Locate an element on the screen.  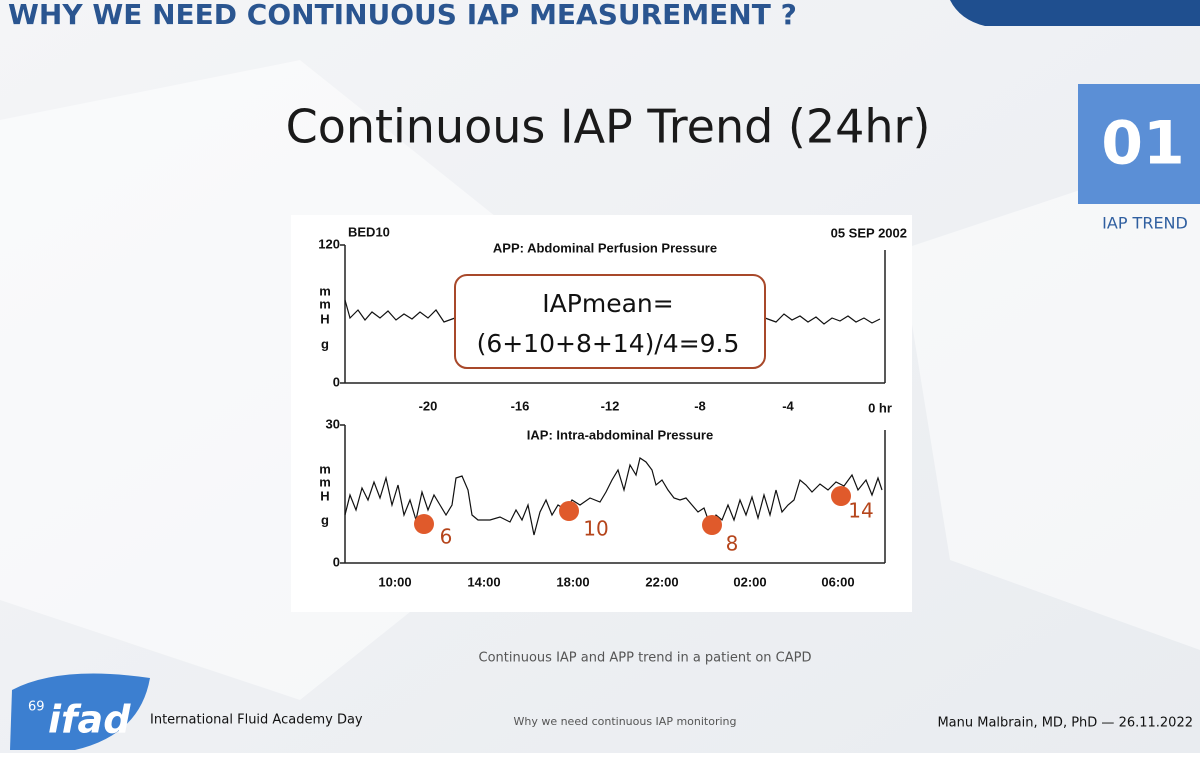
point-label: 14 is located at coordinates (860, 511).